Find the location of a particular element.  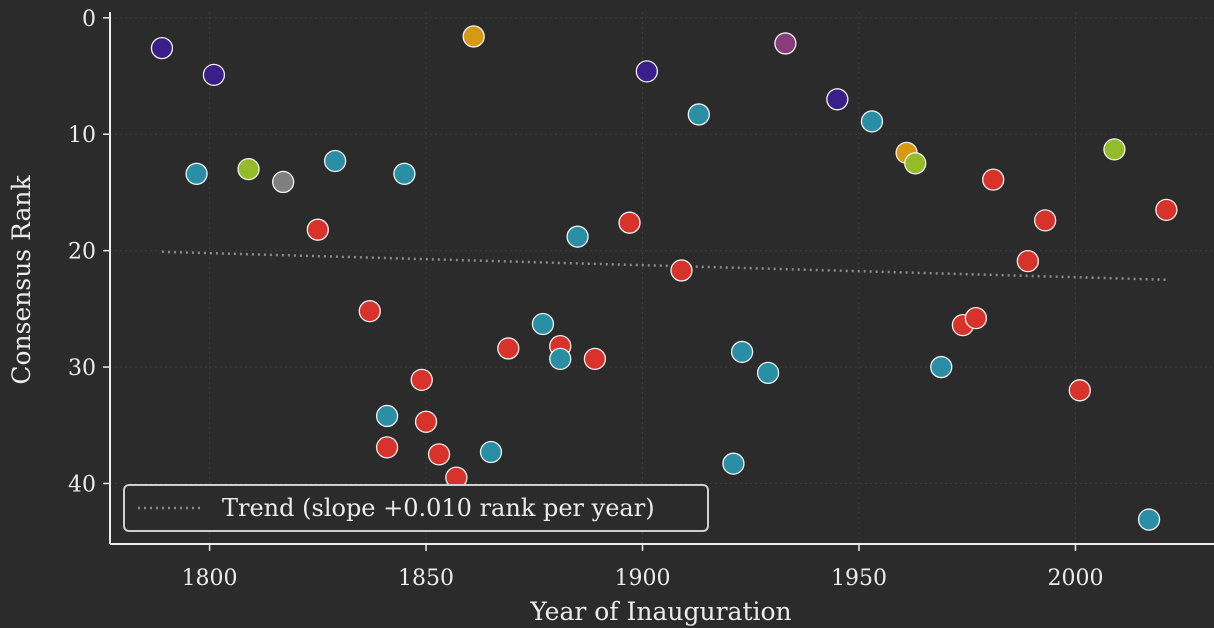

y-tick-label: 10 is located at coordinates (82, 135).